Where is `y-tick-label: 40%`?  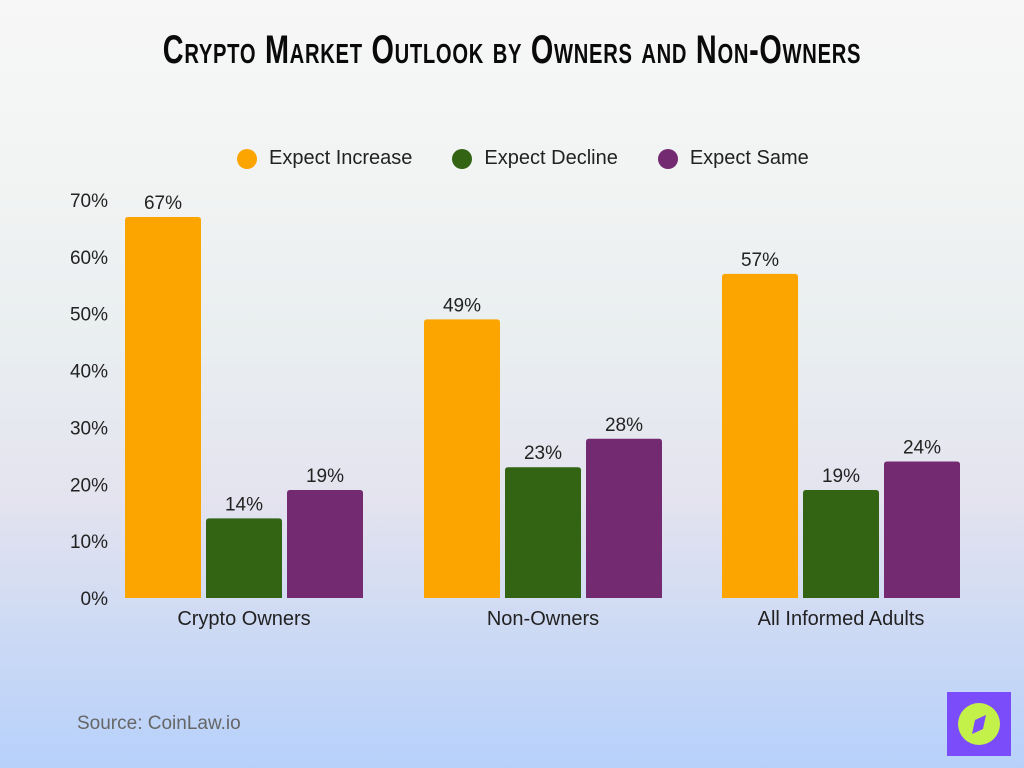 y-tick-label: 40% is located at coordinates (89, 372).